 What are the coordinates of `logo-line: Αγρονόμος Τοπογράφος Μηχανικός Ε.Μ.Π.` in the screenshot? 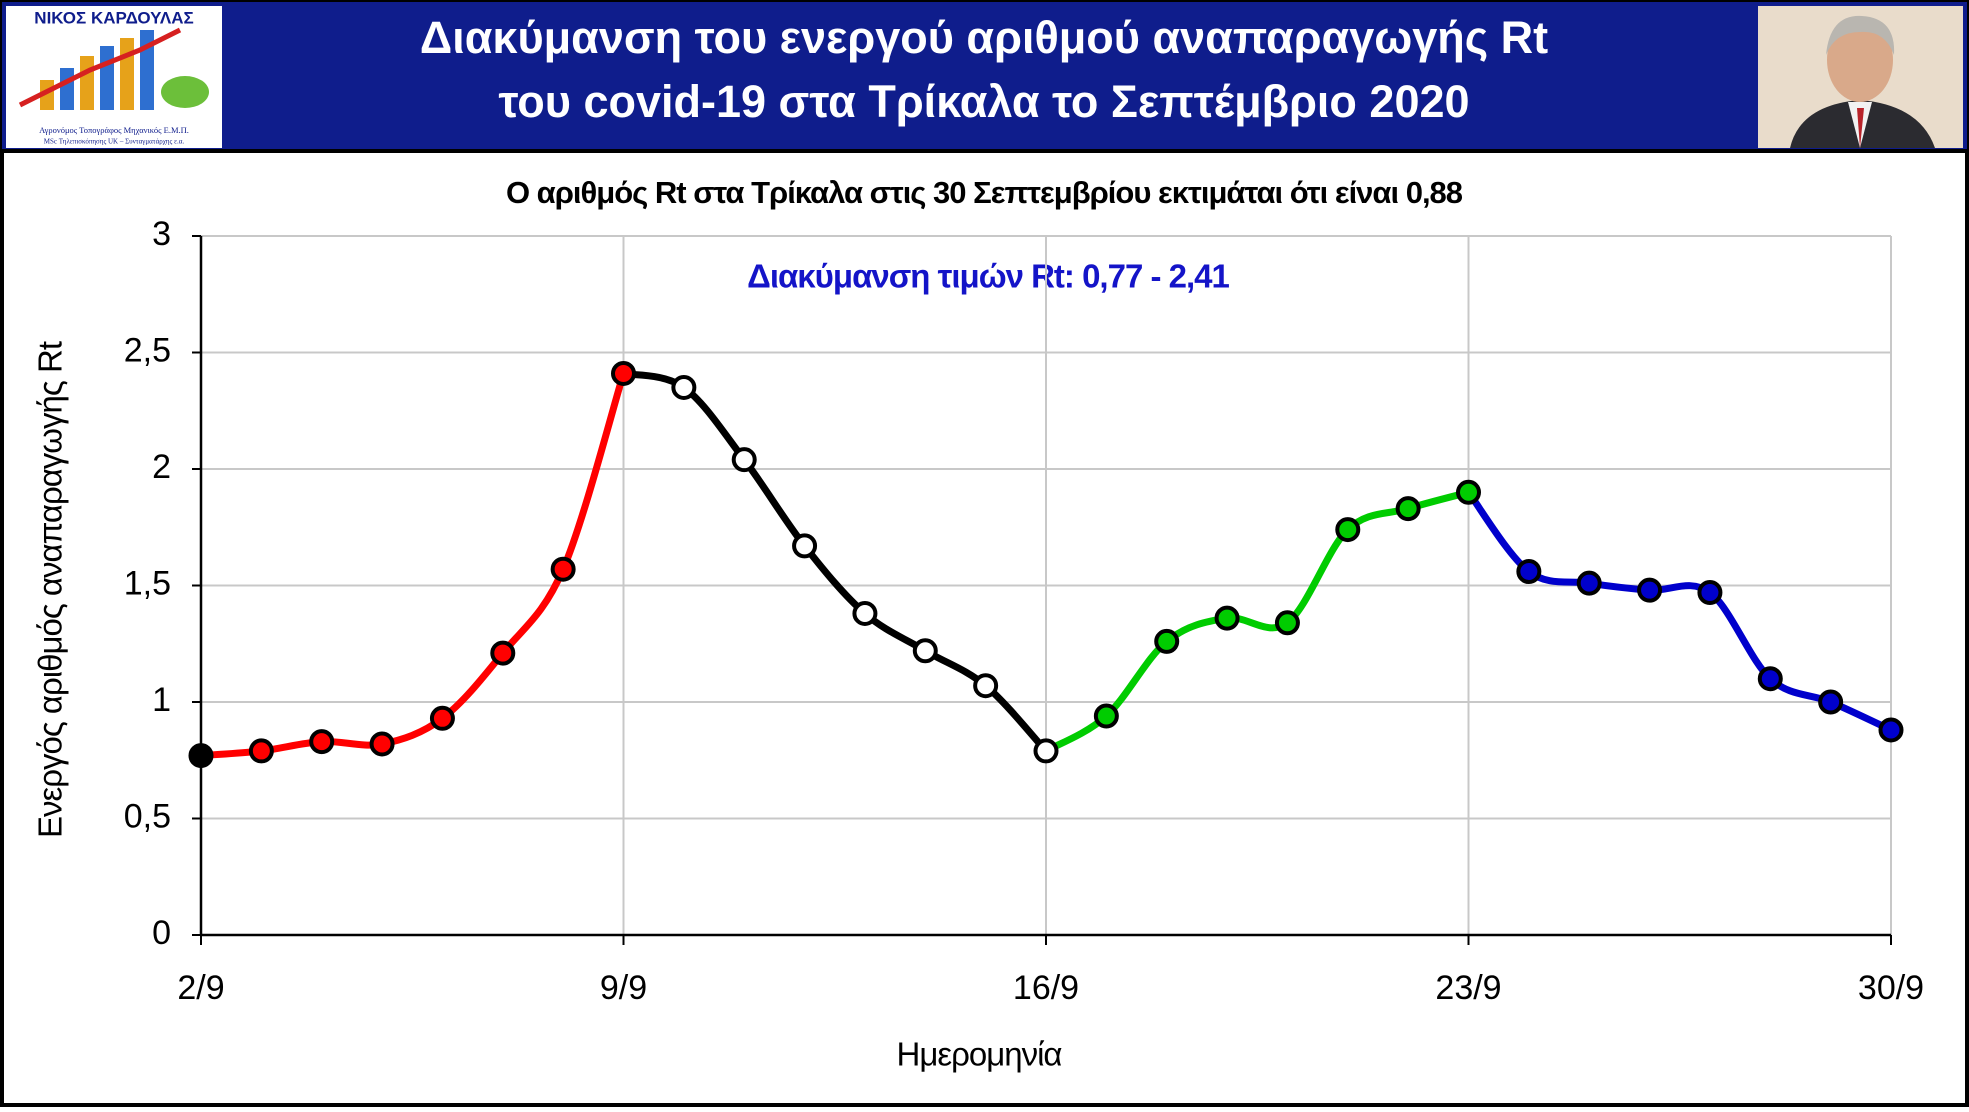 It's located at (114, 130).